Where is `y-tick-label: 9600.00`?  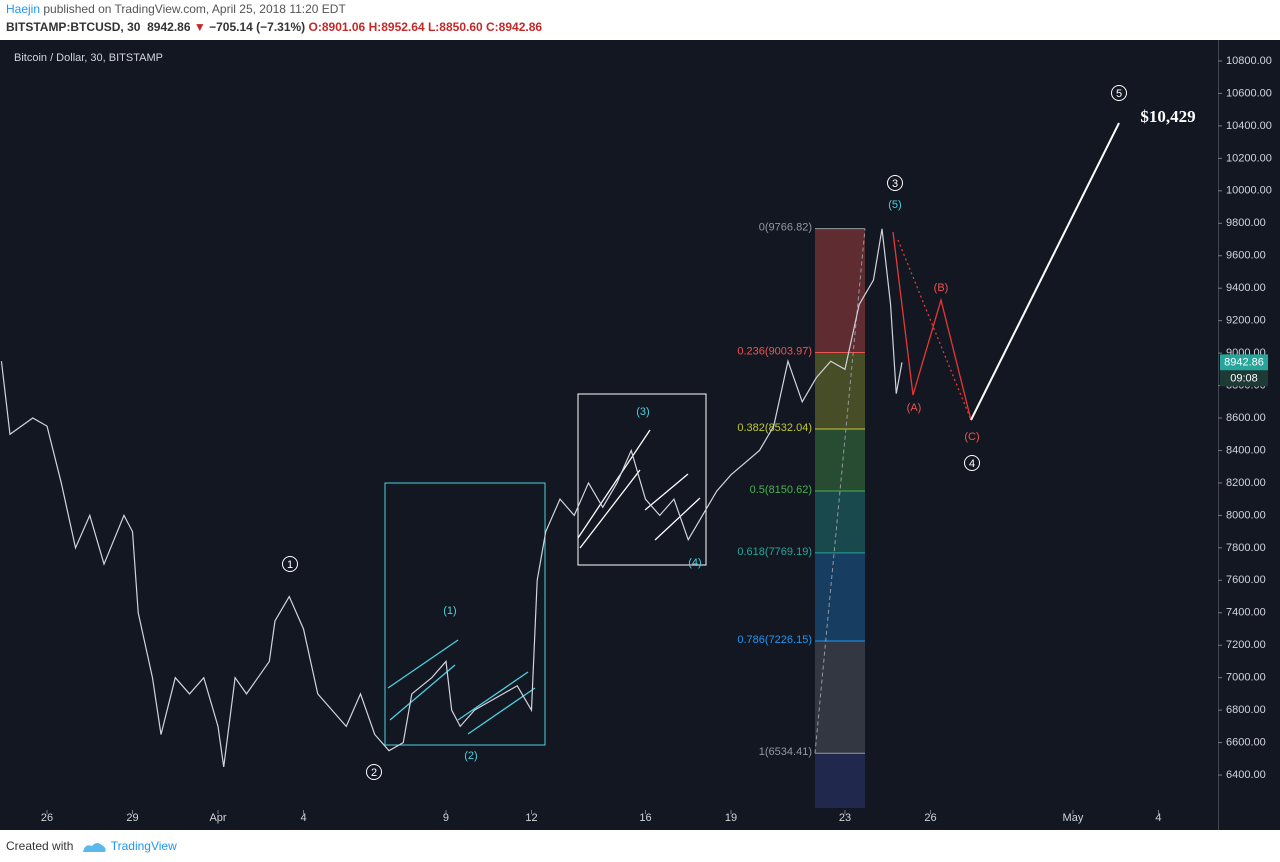 y-tick-label: 9600.00 is located at coordinates (1246, 256).